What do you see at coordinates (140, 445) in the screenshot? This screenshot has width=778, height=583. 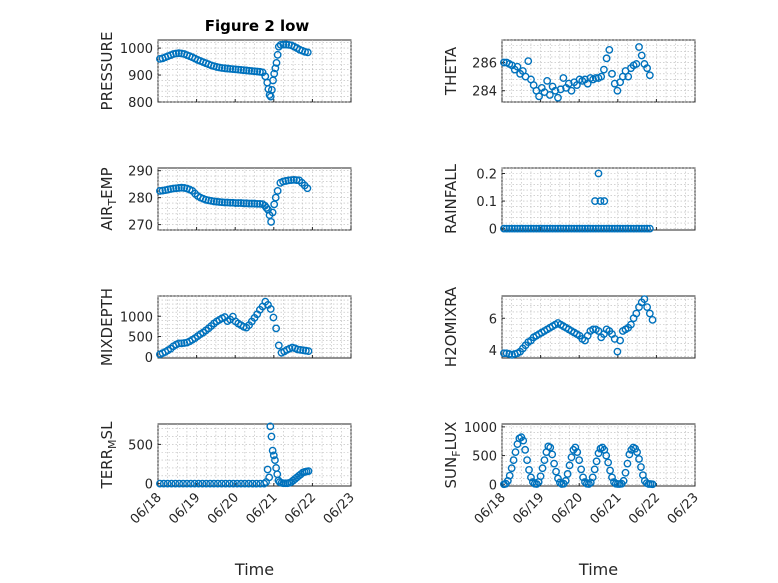 I see `y-tick-label: 500` at bounding box center [140, 445].